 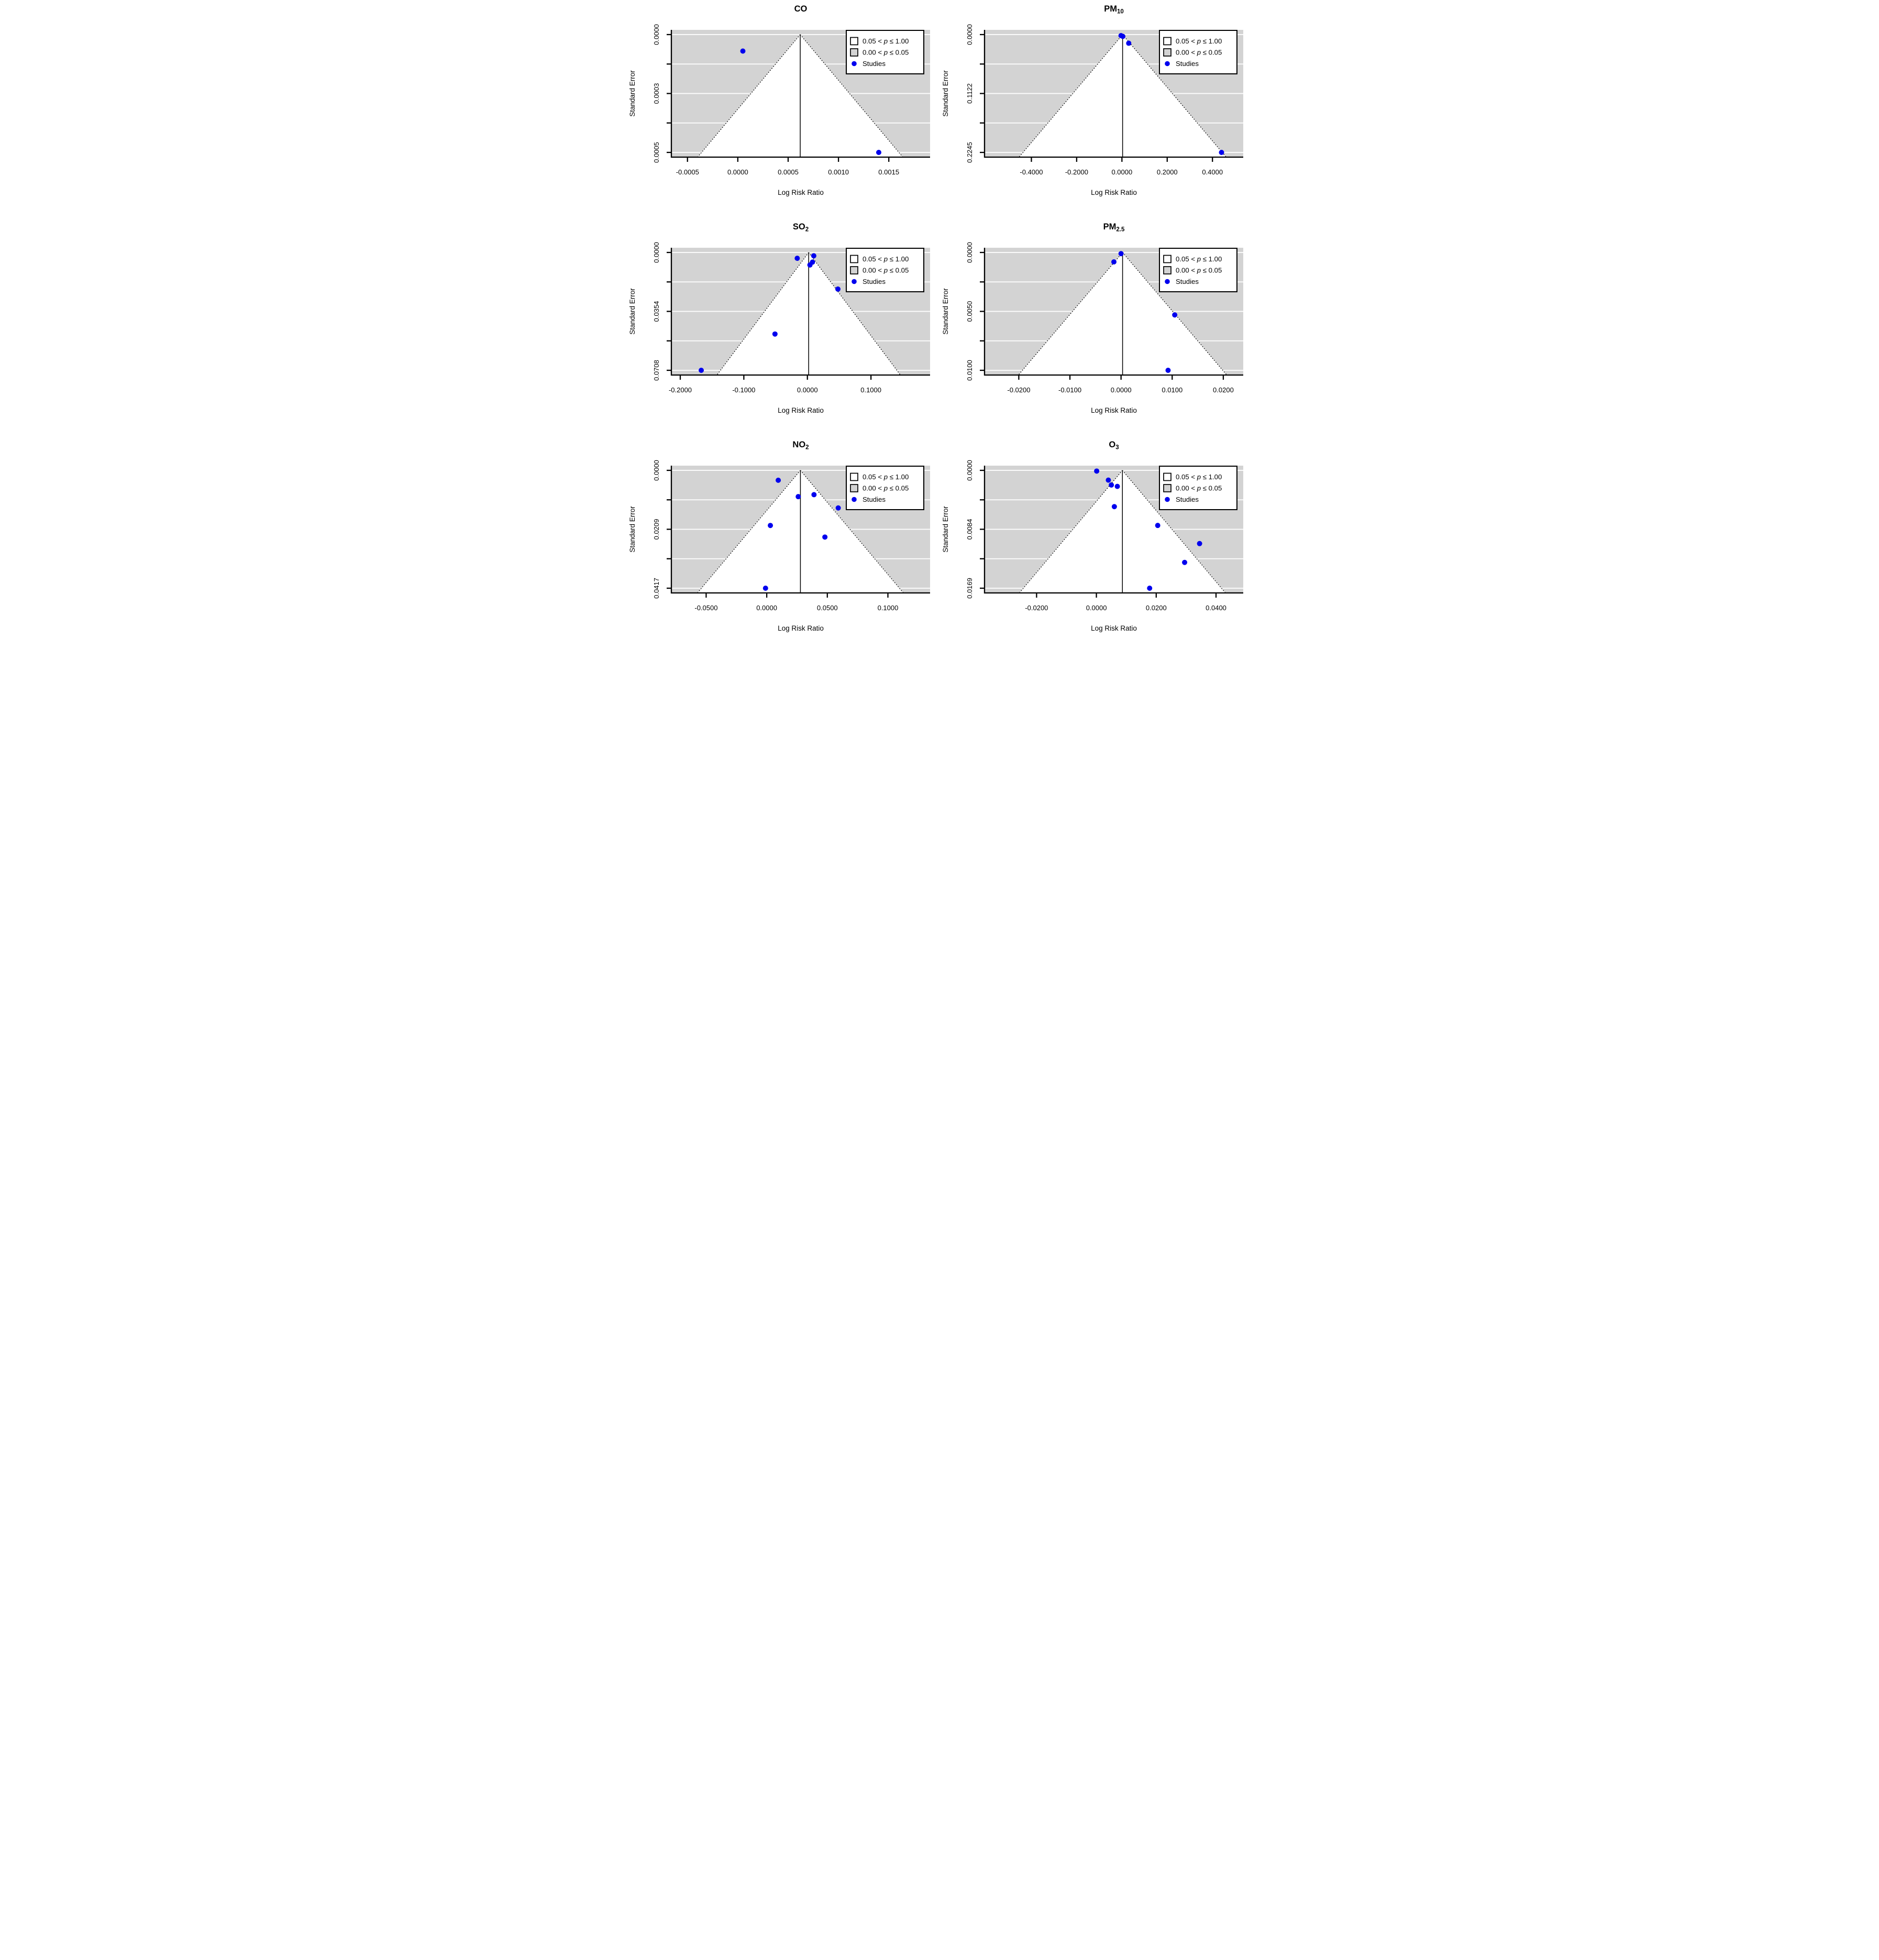 I want to click on x-tick-label: 0.0100, so click(x=1172, y=390).